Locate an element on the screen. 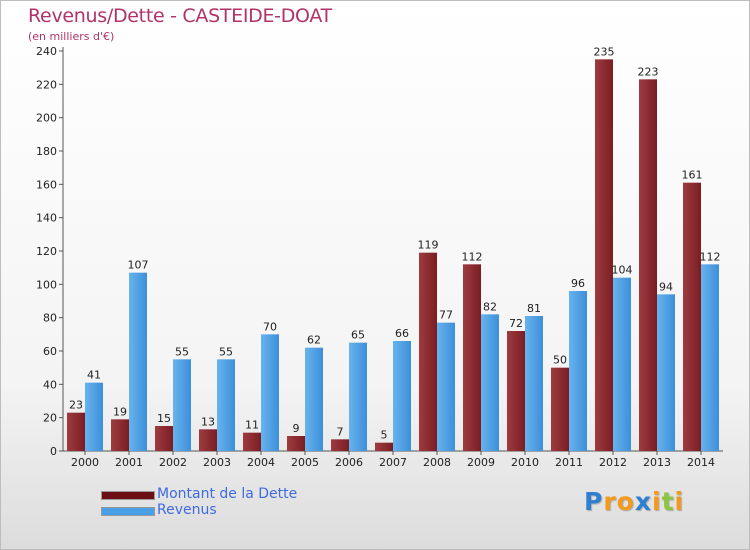  x-tick-label: 2000 is located at coordinates (85, 462).